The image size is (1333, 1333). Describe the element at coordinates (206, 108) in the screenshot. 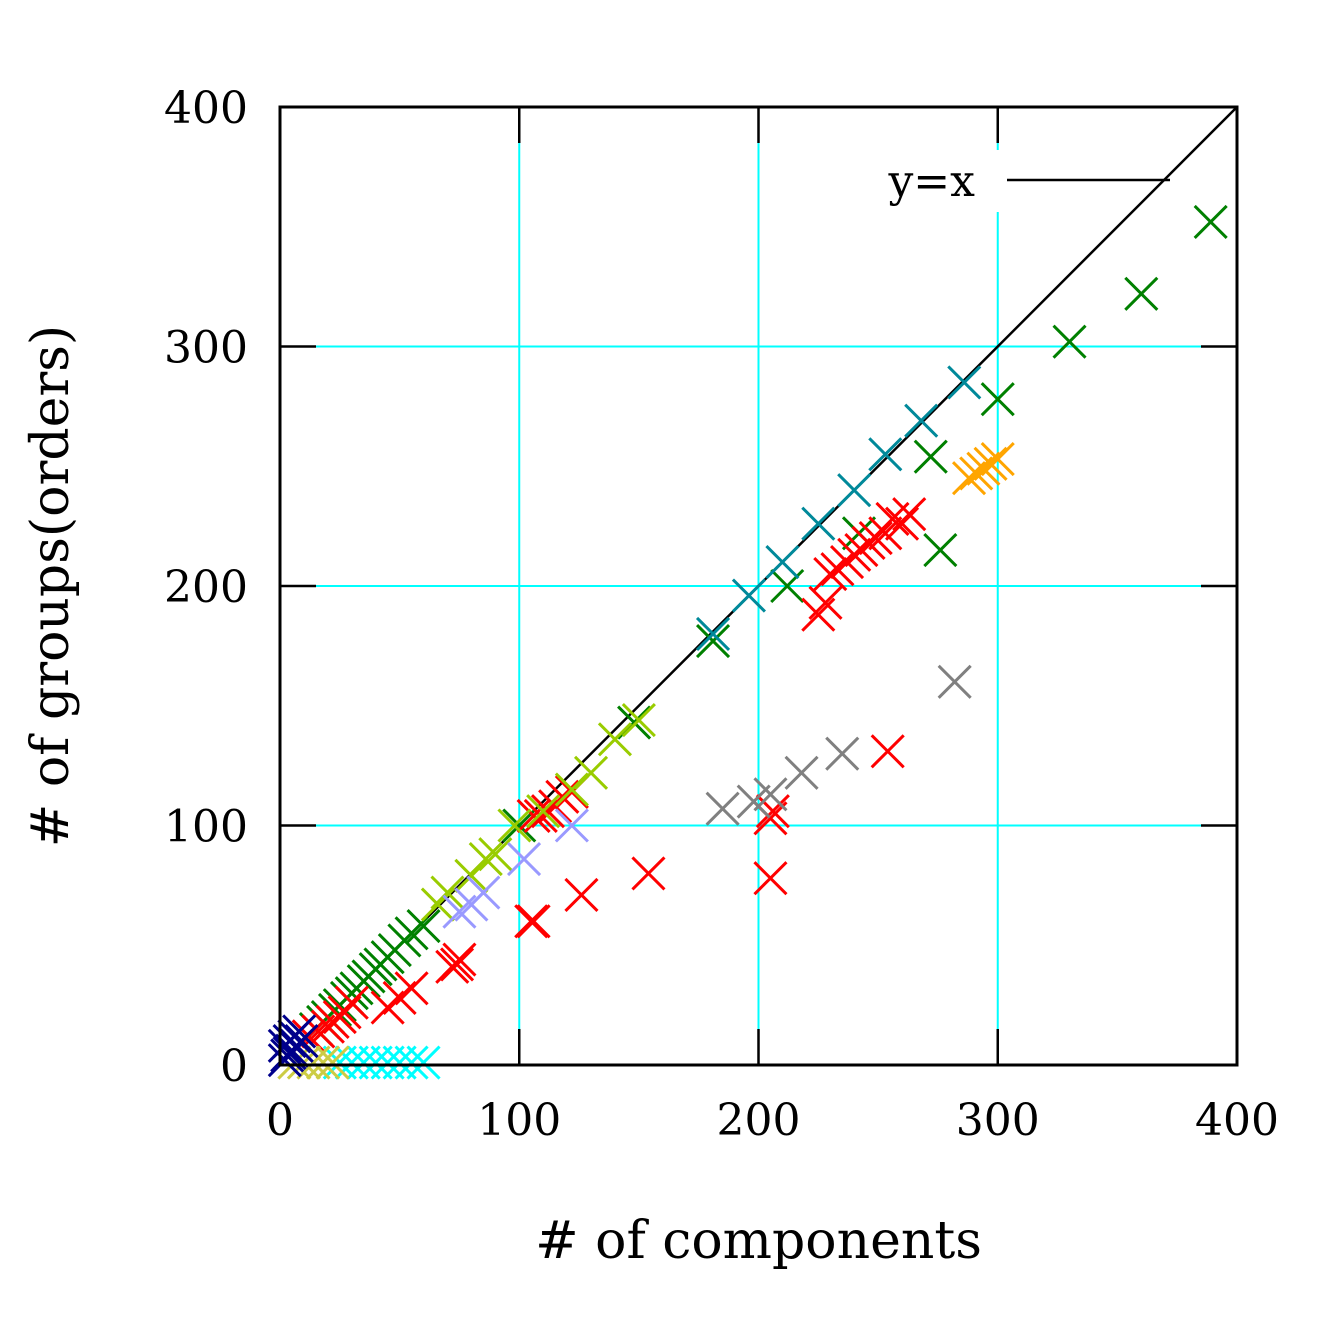

I see `y-tick-label: 400` at that location.